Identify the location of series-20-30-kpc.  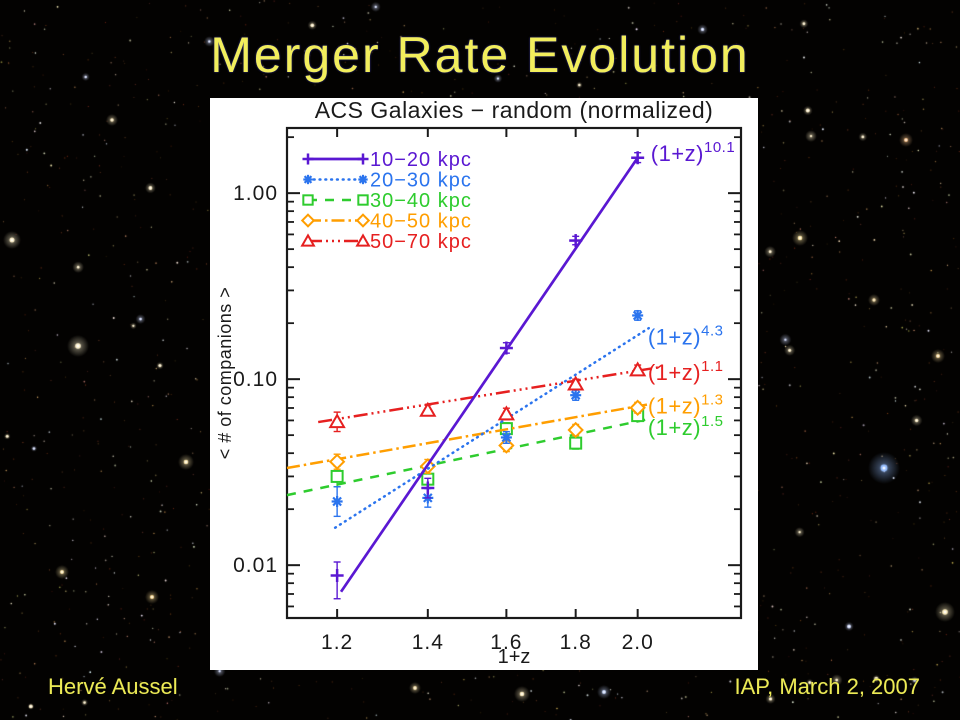
(490, 419).